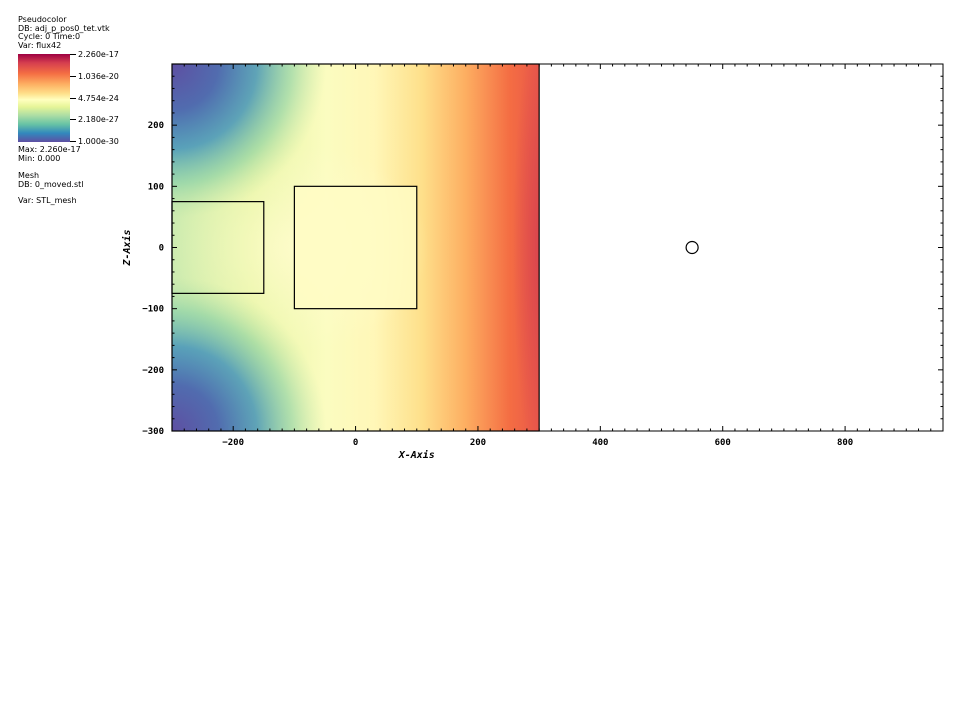  Describe the element at coordinates (156, 126) in the screenshot. I see `y-tick-label: 200` at that location.